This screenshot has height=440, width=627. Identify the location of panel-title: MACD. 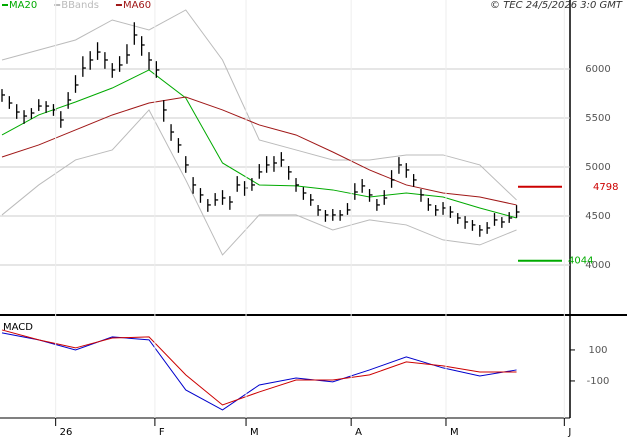
(18, 327).